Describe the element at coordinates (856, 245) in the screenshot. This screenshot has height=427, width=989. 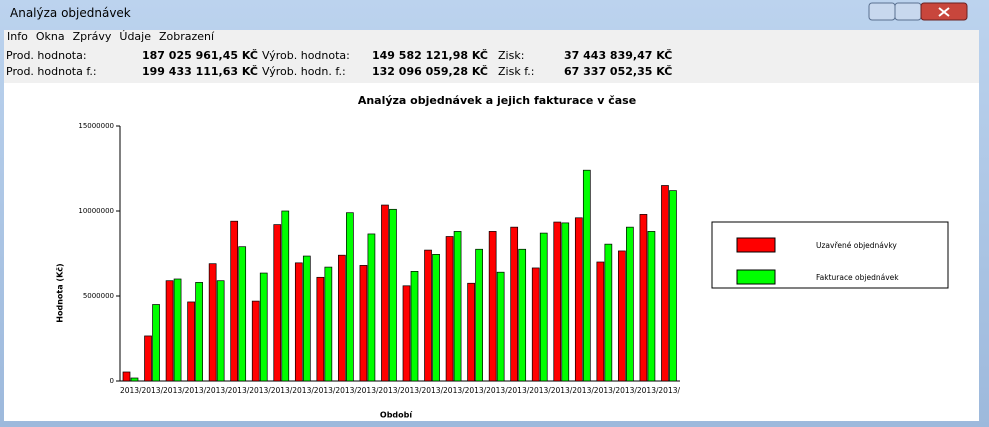
I see `legend-label: Uzavřené objednávky` at that location.